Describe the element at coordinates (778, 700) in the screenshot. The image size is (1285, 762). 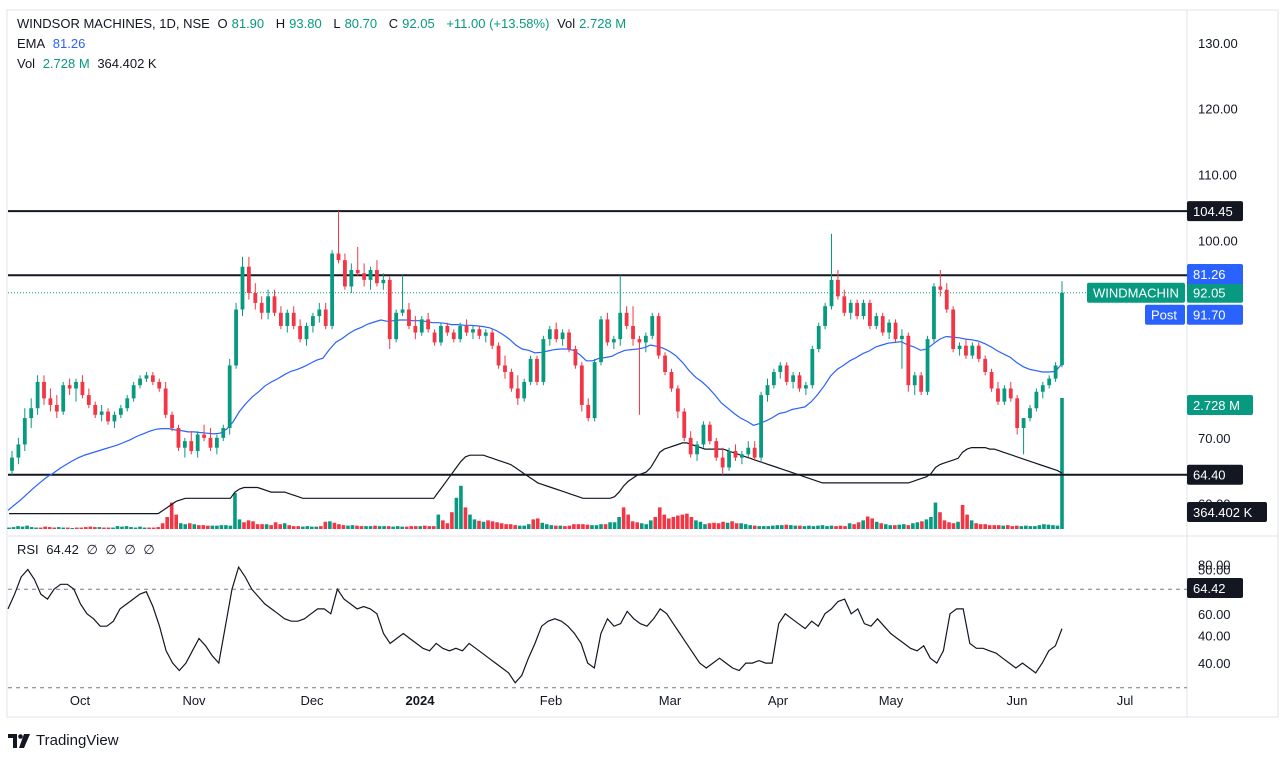
I see `time-tick-label: Apr` at that location.